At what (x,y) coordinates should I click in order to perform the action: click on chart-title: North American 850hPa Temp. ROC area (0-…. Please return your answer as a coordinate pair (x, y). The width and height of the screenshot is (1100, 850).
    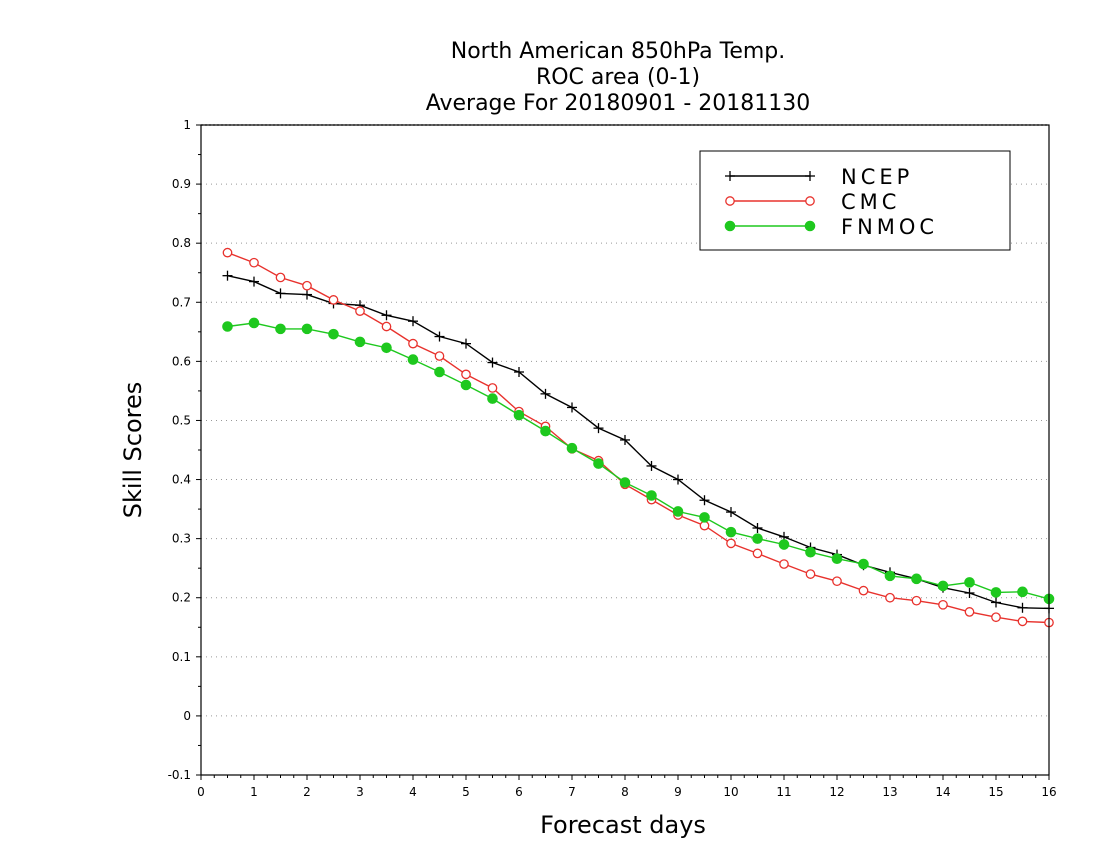
    Looking at the image, I should click on (618, 77).